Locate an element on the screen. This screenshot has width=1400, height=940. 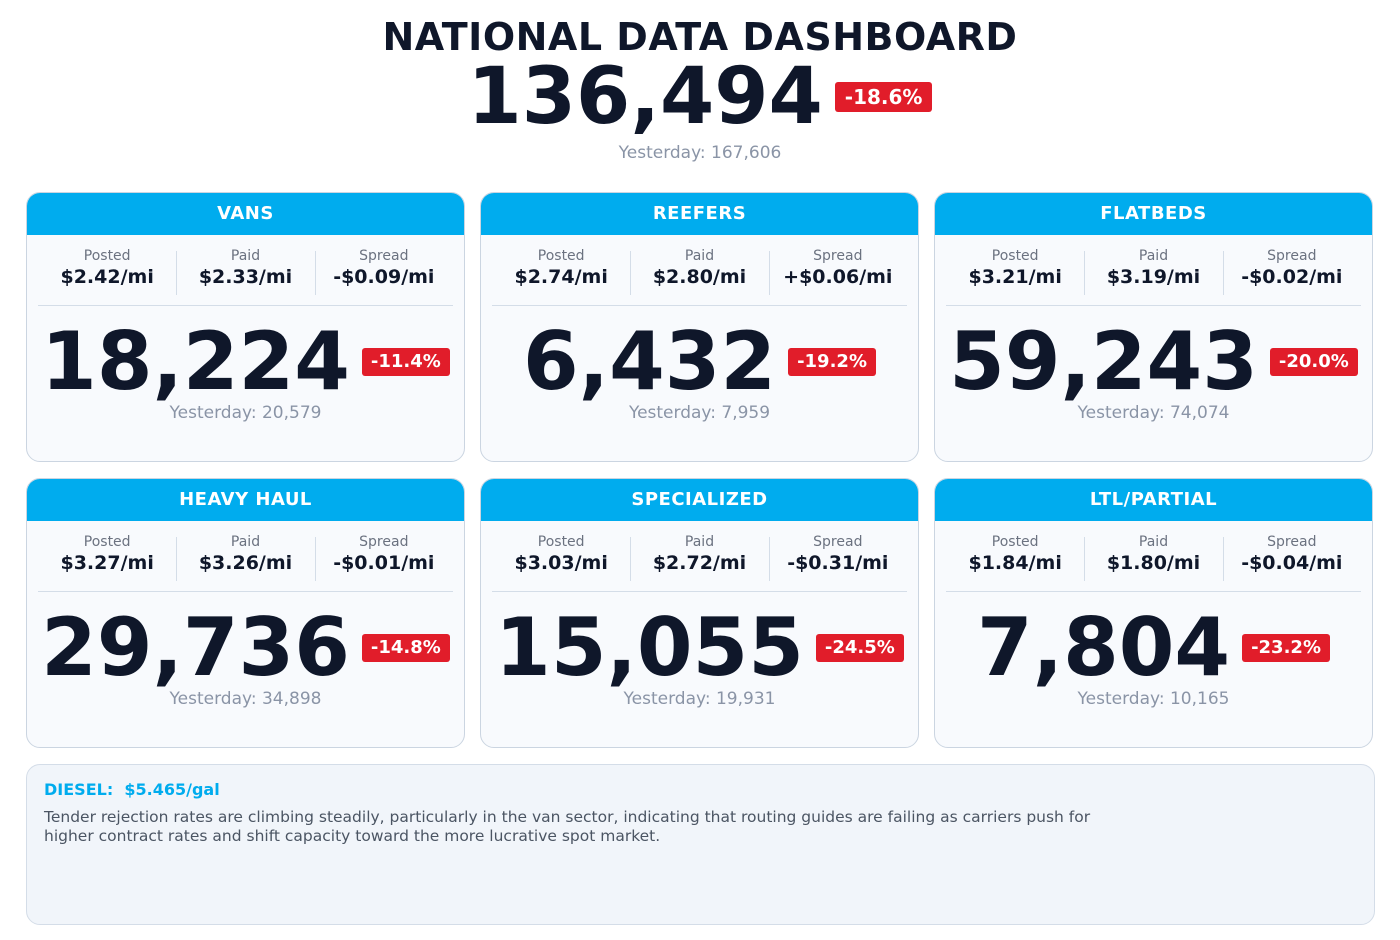
national-change-badge: -18.6% is located at coordinates (883, 97).